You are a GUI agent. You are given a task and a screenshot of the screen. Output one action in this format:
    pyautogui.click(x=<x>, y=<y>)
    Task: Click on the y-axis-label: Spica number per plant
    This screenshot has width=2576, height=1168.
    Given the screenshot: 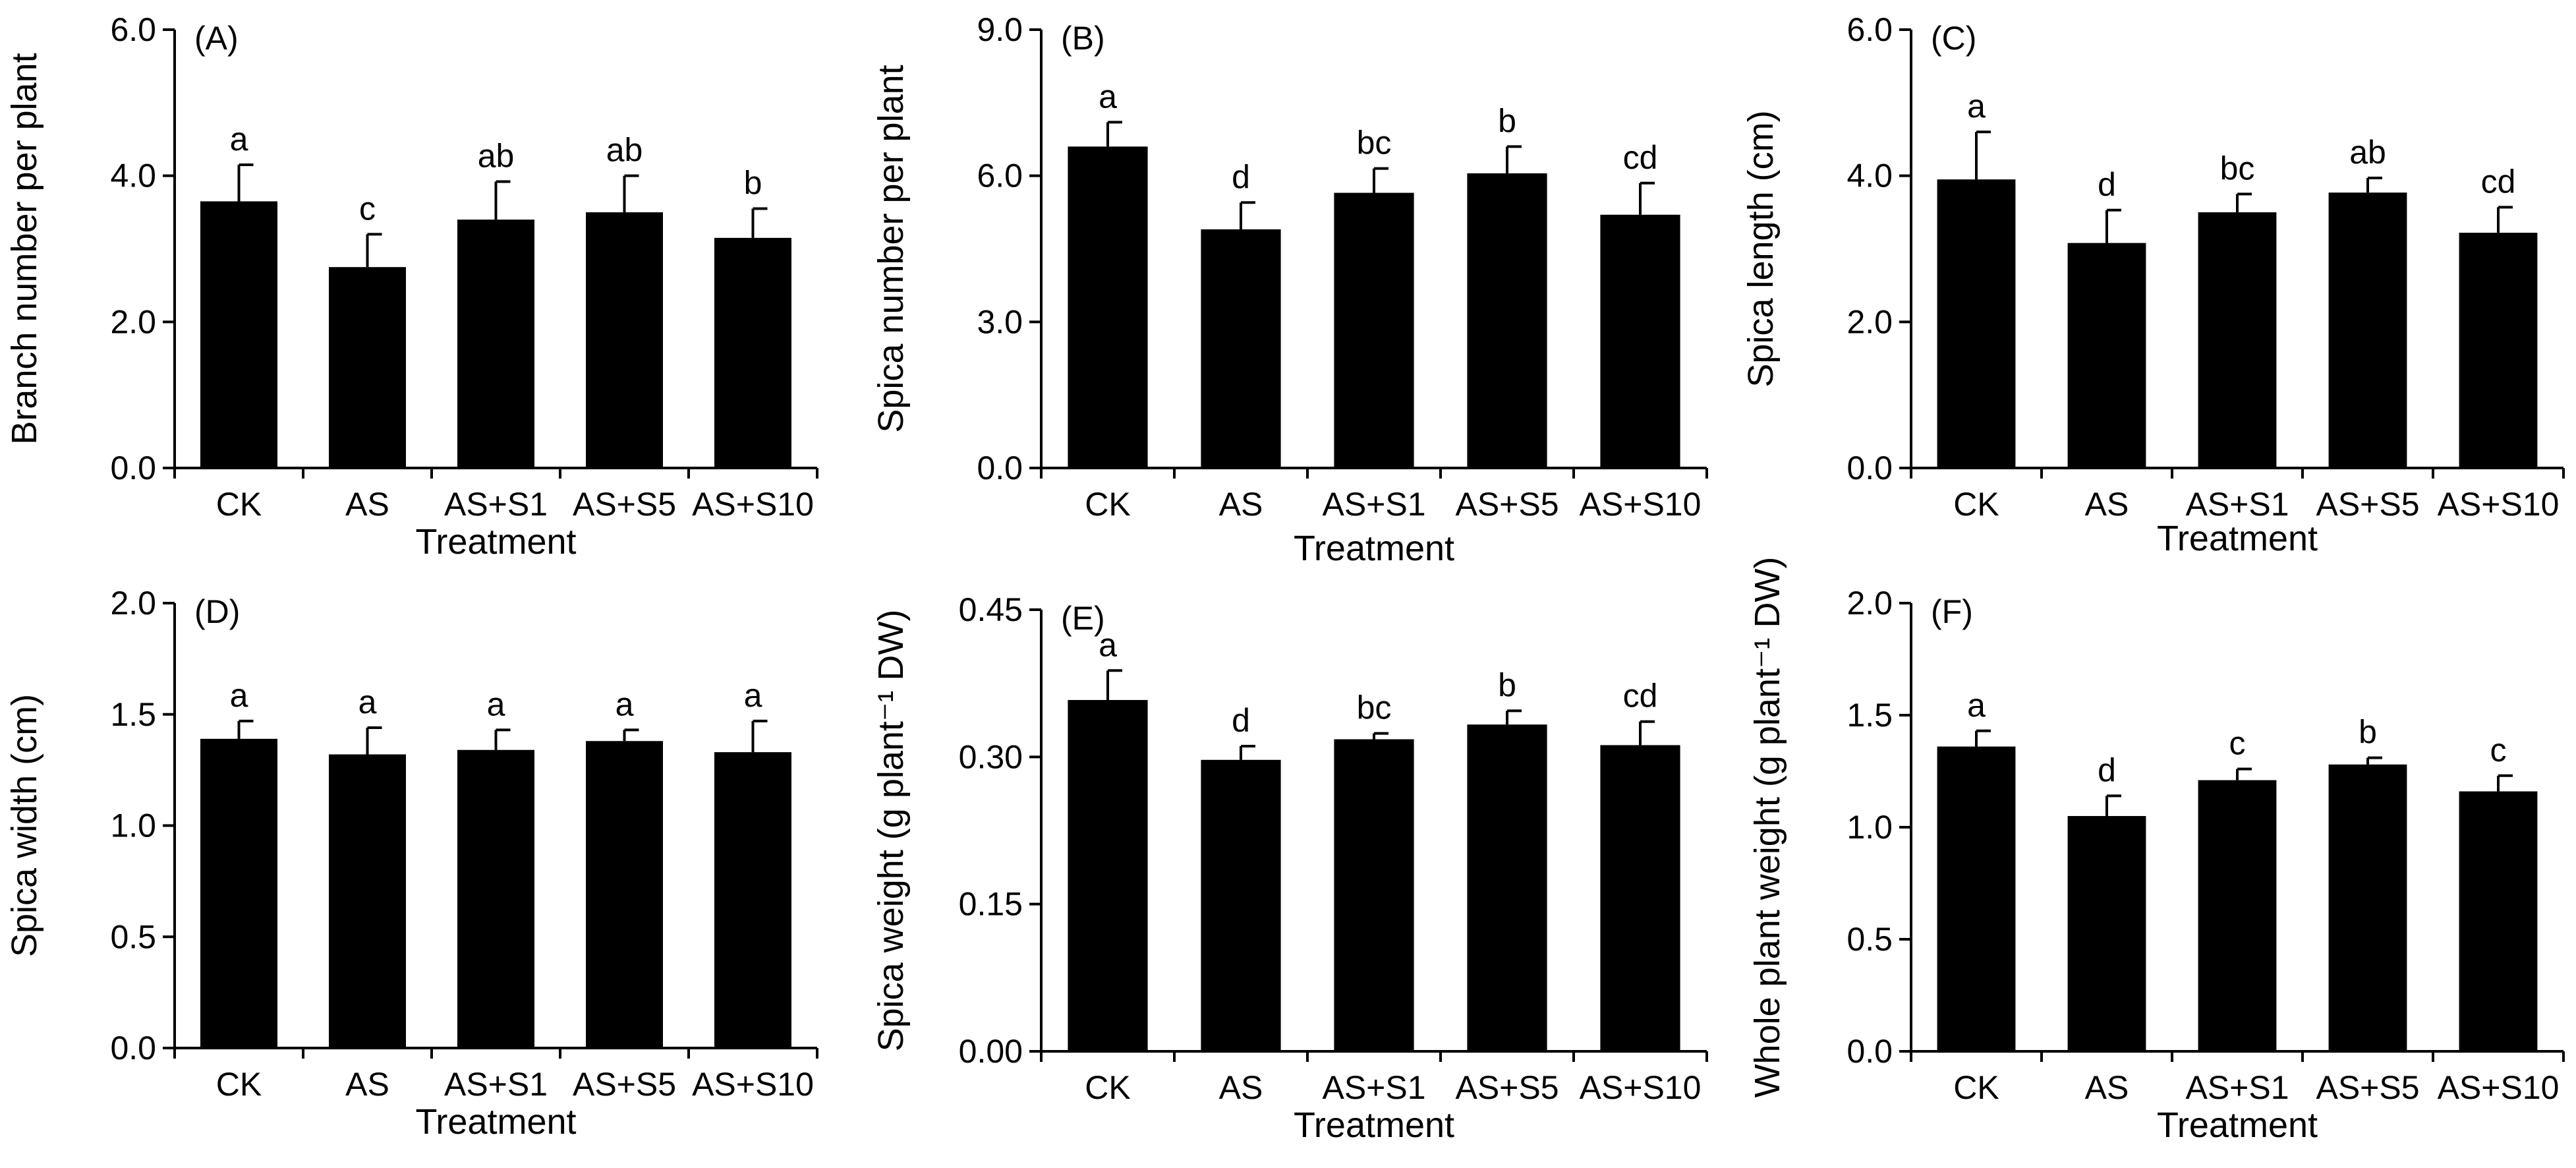 What is the action you would take?
    pyautogui.click(x=891, y=248)
    